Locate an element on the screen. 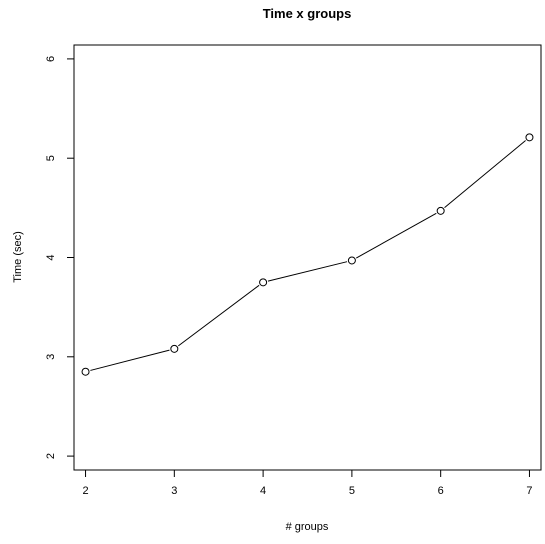 The height and width of the screenshot is (544, 545). x-tick-label: 2 is located at coordinates (85, 491).